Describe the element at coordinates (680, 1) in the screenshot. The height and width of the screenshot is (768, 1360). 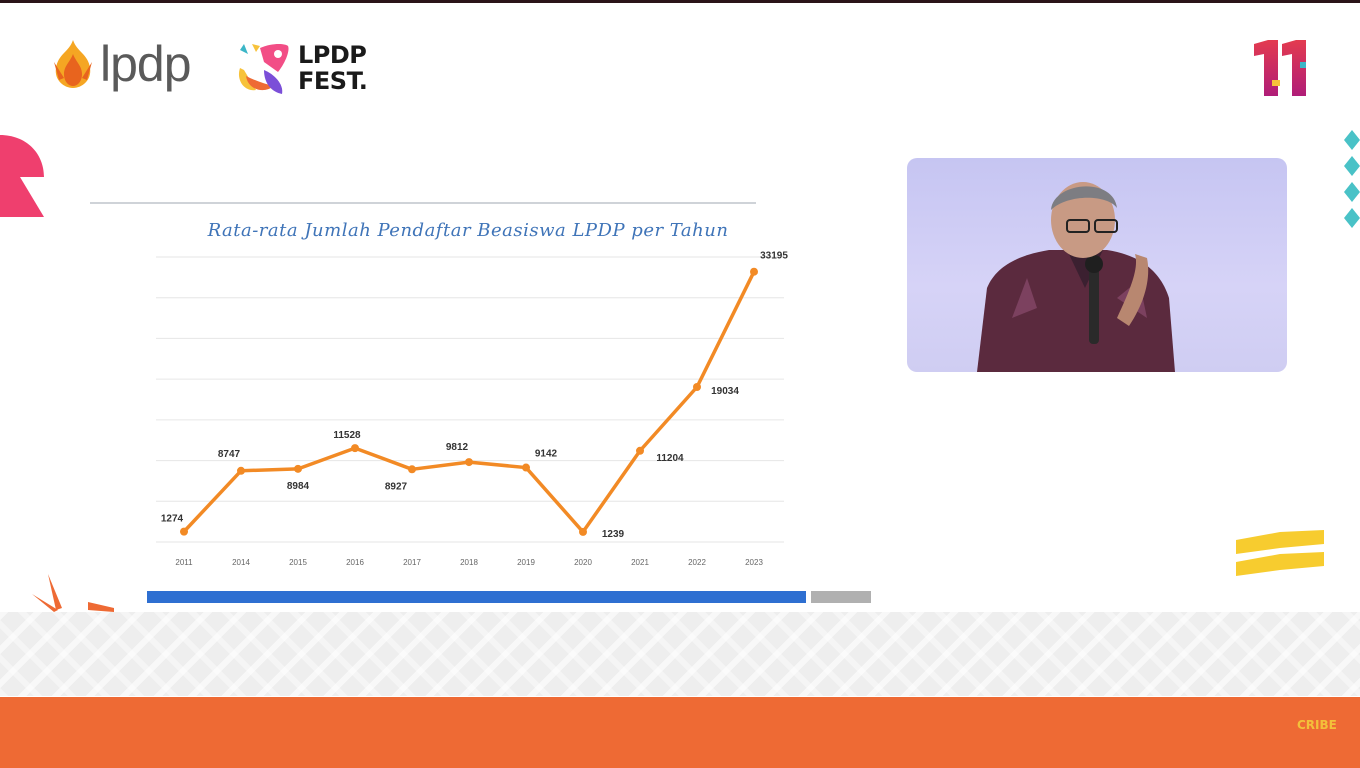
I see `top-border` at that location.